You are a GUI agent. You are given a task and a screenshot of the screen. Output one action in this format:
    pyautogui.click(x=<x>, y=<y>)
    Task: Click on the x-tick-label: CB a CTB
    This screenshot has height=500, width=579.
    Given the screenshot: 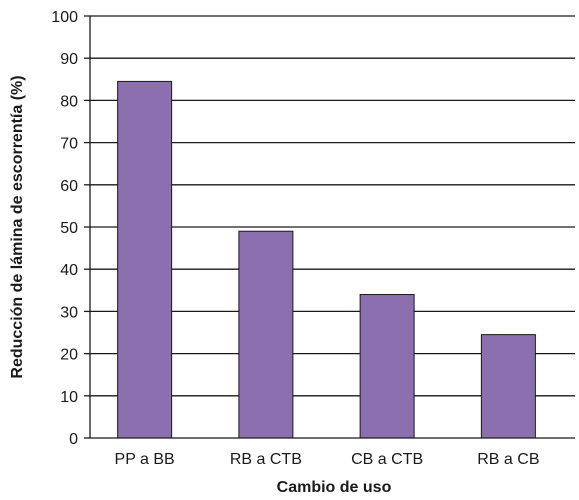 What is the action you would take?
    pyautogui.click(x=387, y=459)
    